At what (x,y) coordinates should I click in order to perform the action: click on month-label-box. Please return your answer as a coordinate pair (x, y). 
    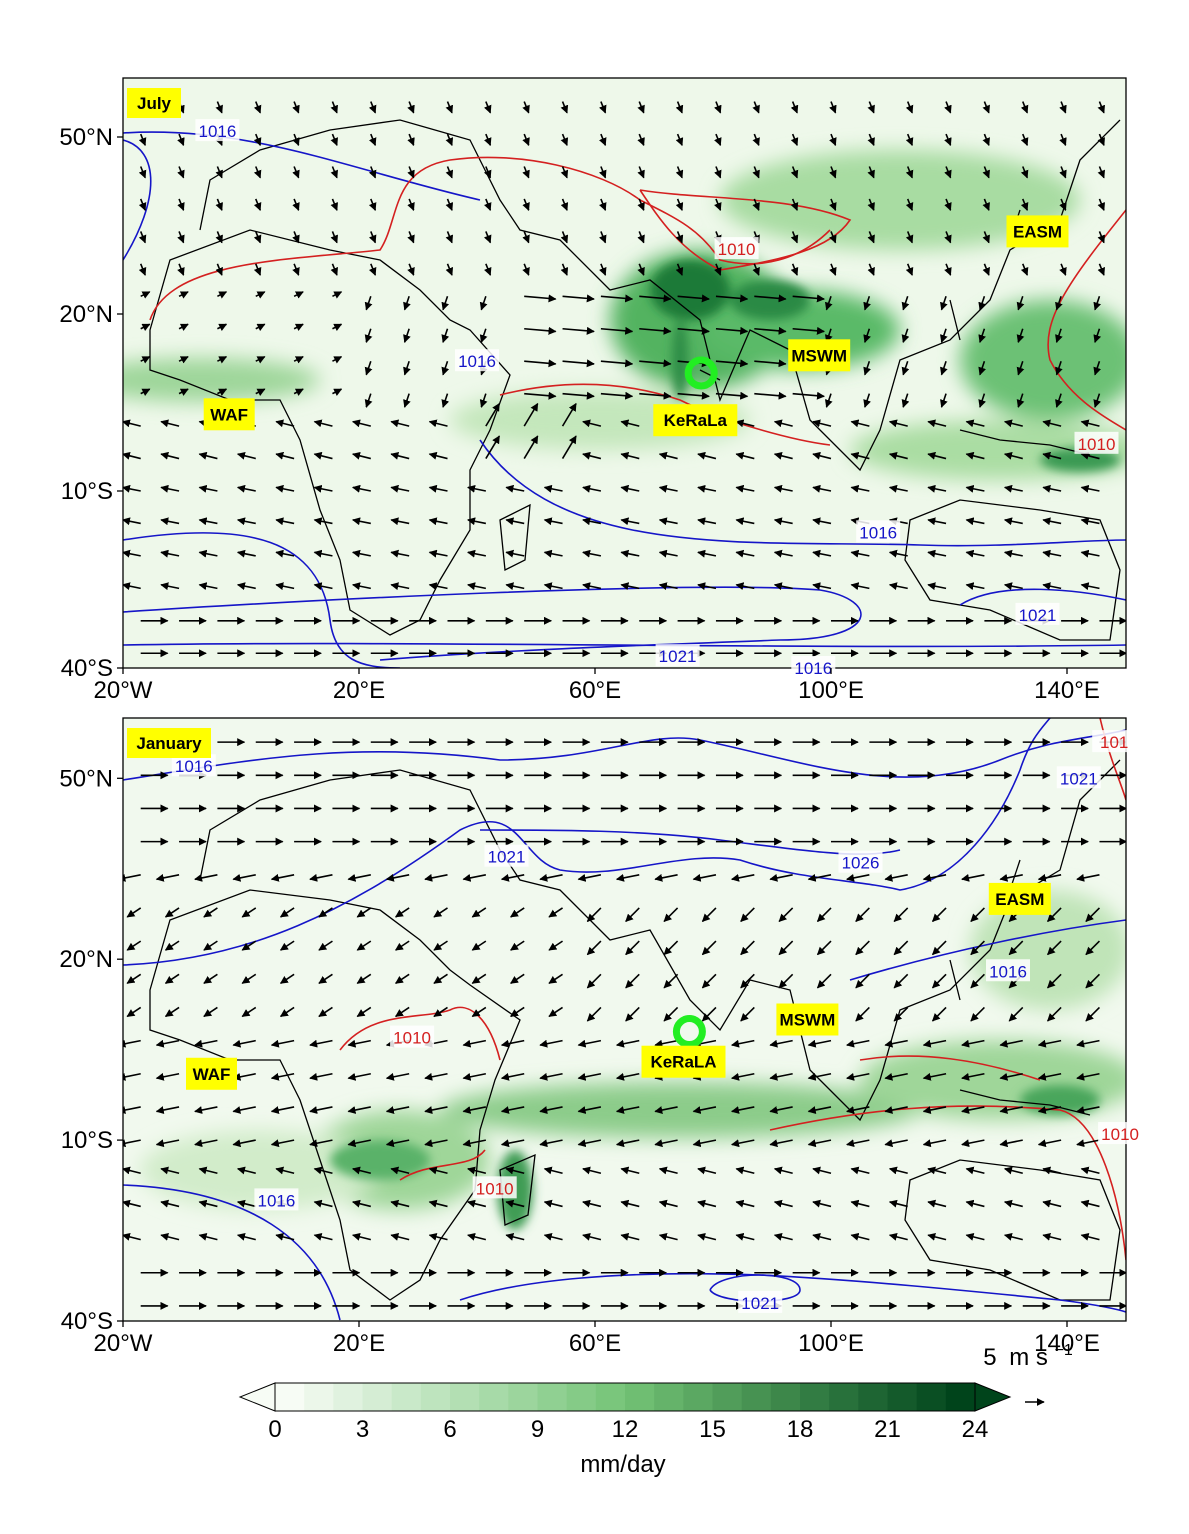
    Looking at the image, I should click on (169, 743).